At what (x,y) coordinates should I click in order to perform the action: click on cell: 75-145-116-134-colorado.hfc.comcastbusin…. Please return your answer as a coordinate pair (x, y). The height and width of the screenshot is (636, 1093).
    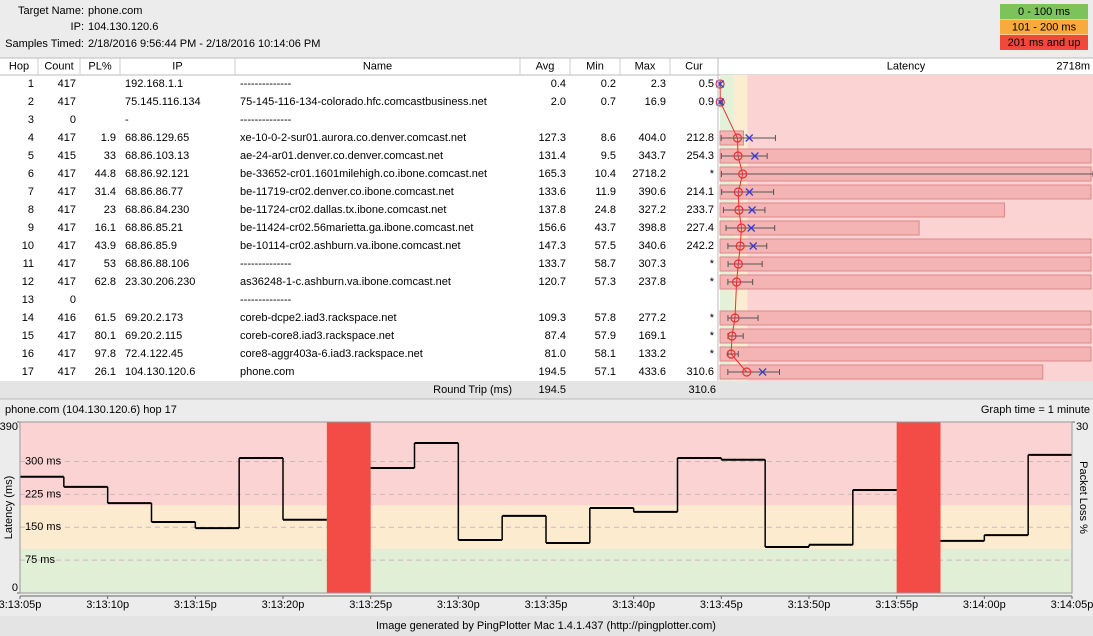
    Looking at the image, I should click on (363, 102).